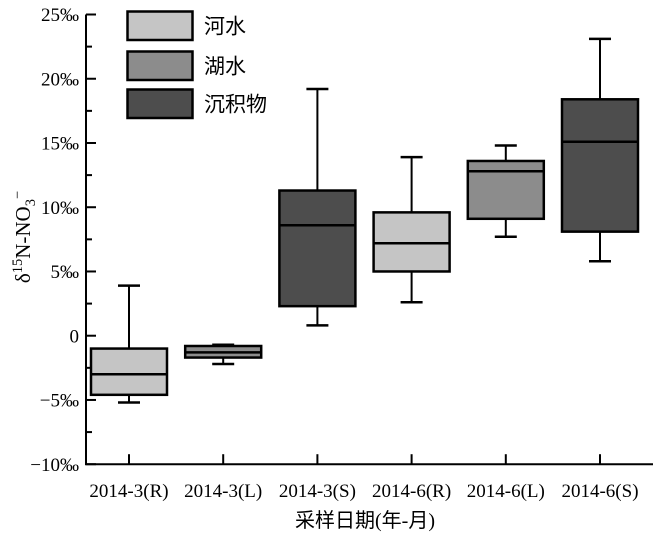 The width and height of the screenshot is (663, 541). I want to click on box-5-2014-6l, so click(506, 191).